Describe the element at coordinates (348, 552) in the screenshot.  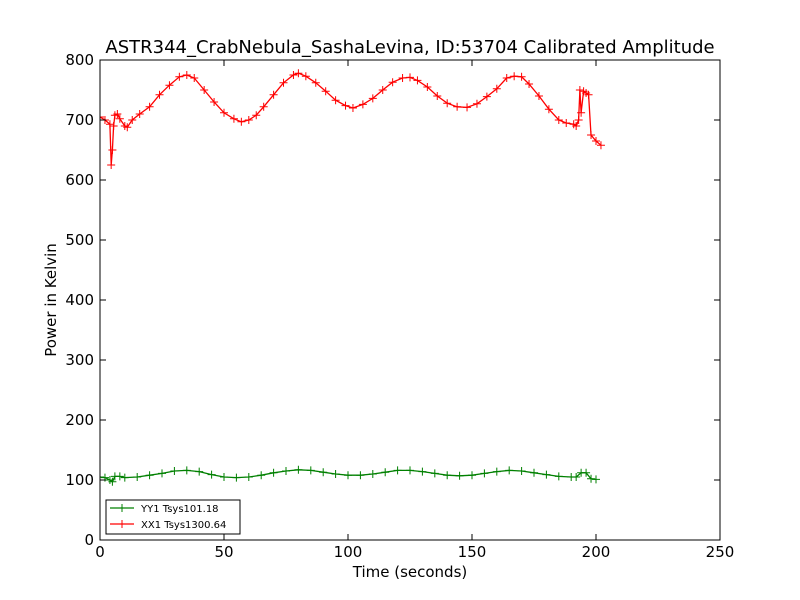
I see `x-tick-label: 100` at that location.